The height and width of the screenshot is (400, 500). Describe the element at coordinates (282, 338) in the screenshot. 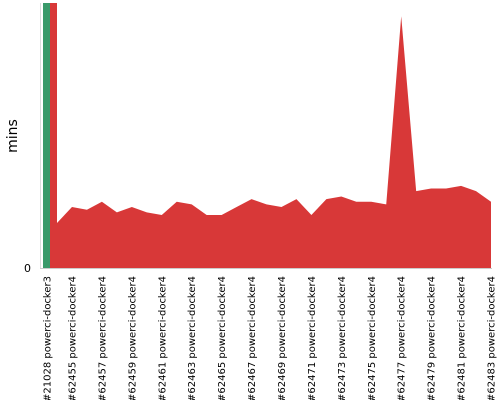

I see `x-tick-label-8: #62469 powerci-docker4` at that location.